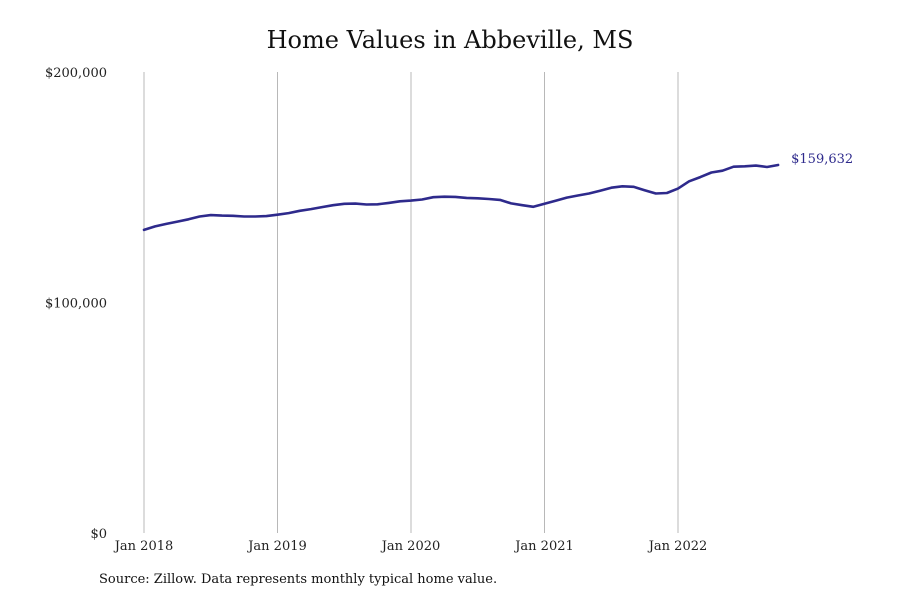 This screenshot has width=900, height=600. I want to click on x-tick-label: Jan 2018, so click(143, 546).